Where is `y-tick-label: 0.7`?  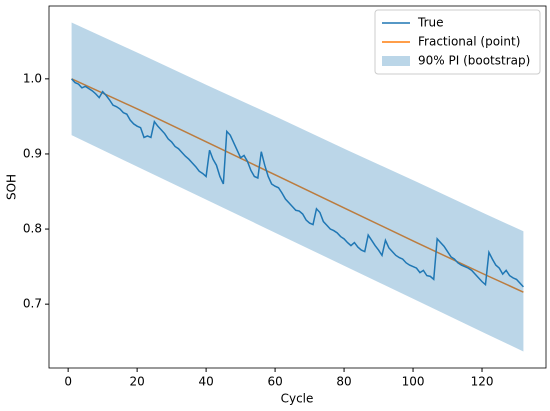 y-tick-label: 0.7 is located at coordinates (32, 304).